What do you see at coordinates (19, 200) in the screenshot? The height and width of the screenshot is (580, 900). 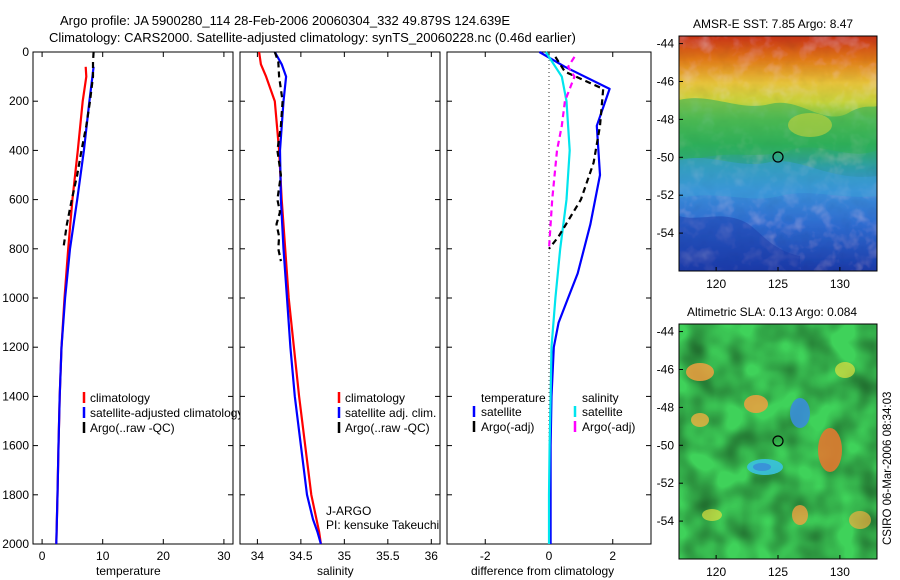 I see `y-tick-label: 600` at bounding box center [19, 200].